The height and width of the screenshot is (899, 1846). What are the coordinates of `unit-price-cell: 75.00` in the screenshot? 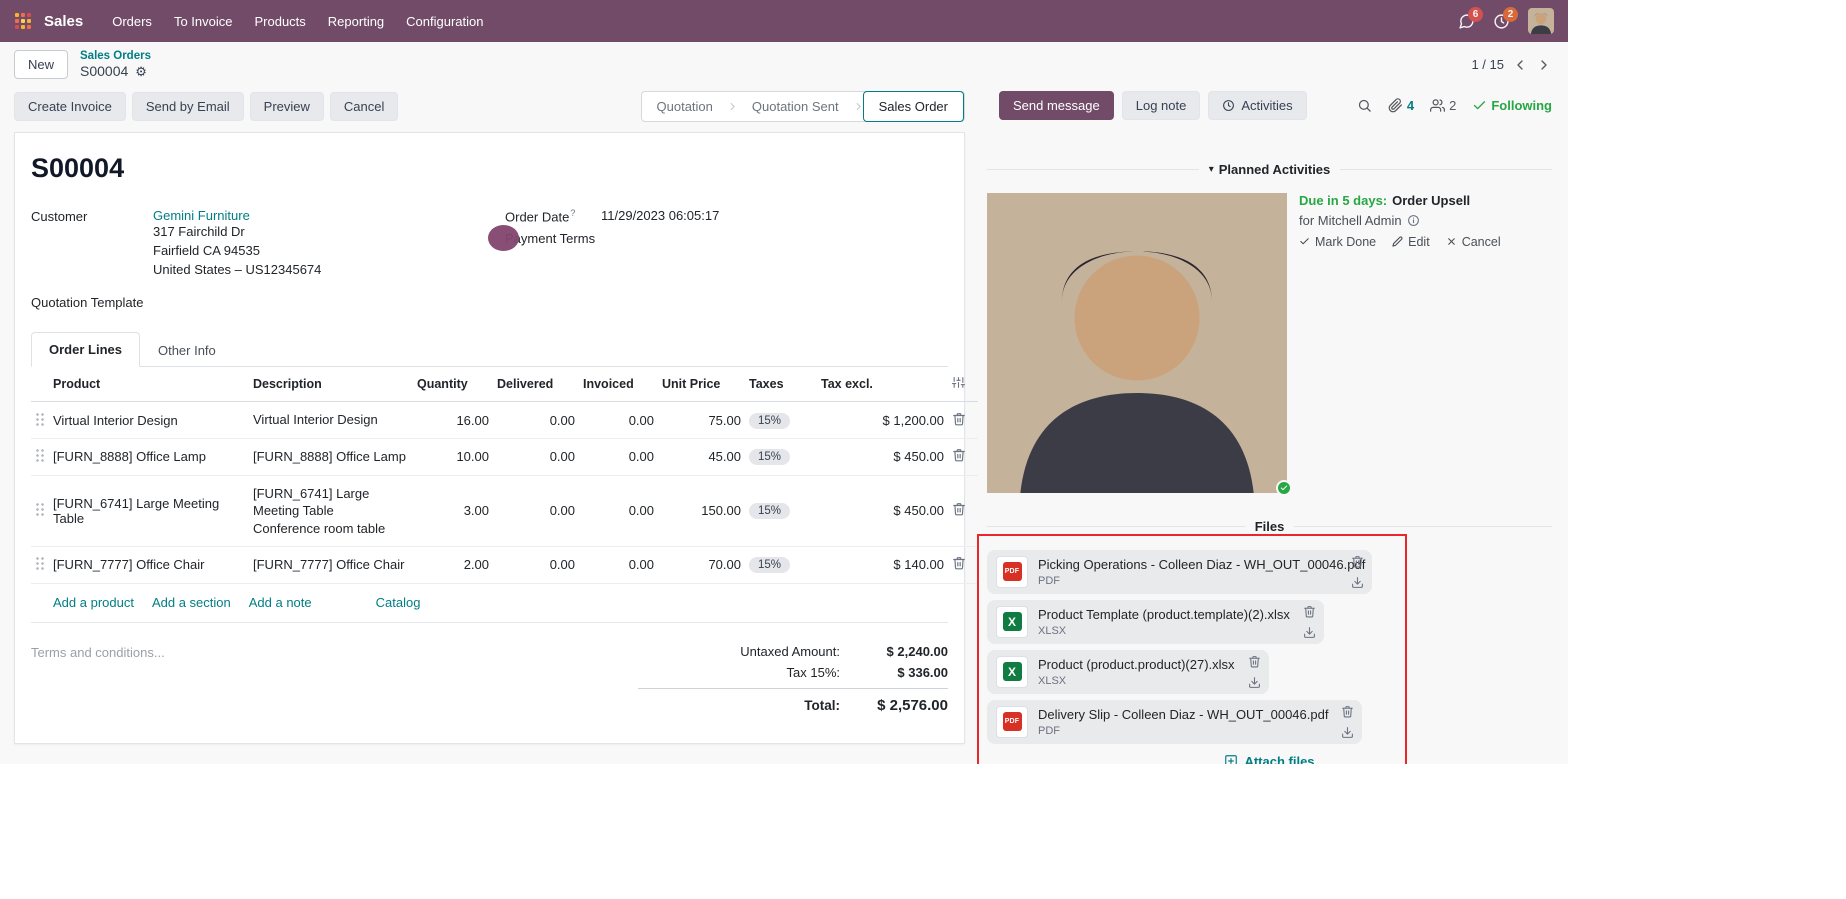 It's located at (701, 420).